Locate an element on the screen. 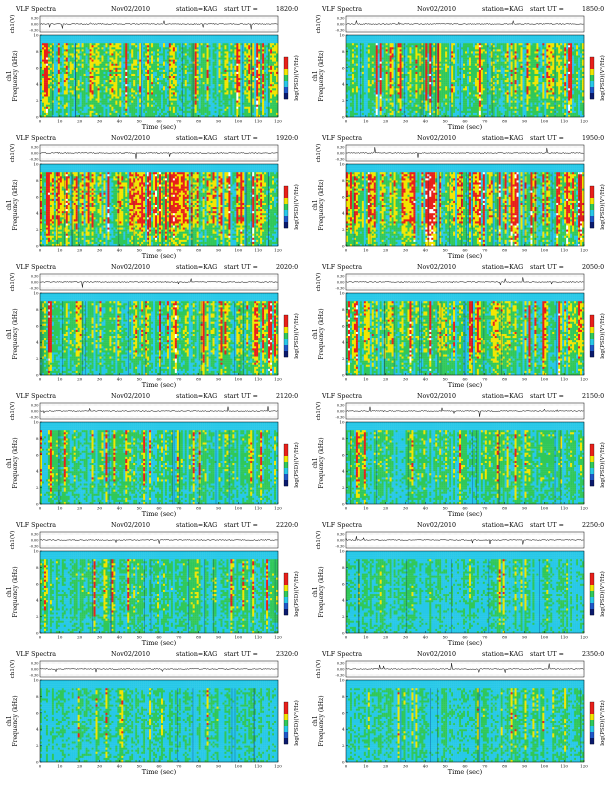  header-start-value: 2020:0 is located at coordinates (287, 267).